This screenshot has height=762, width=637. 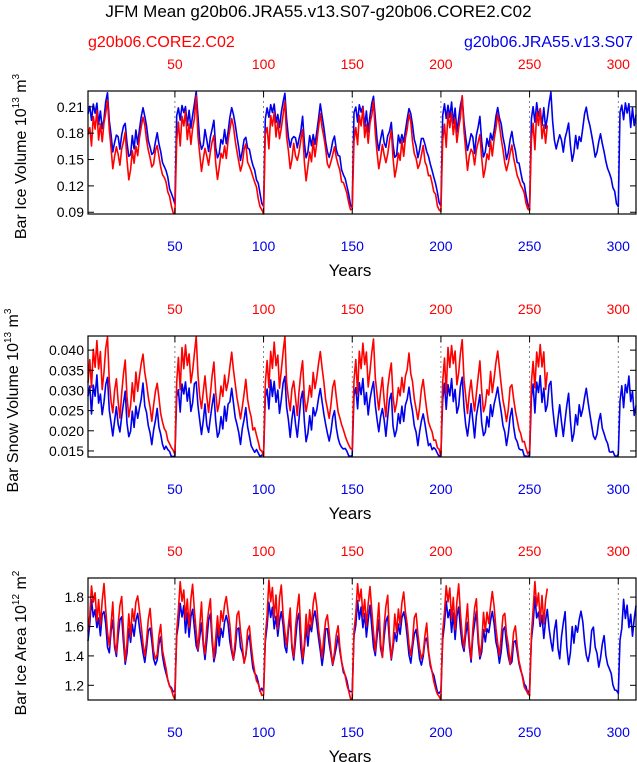 I want to click on y-tick-label: 1.2, so click(x=75, y=685).